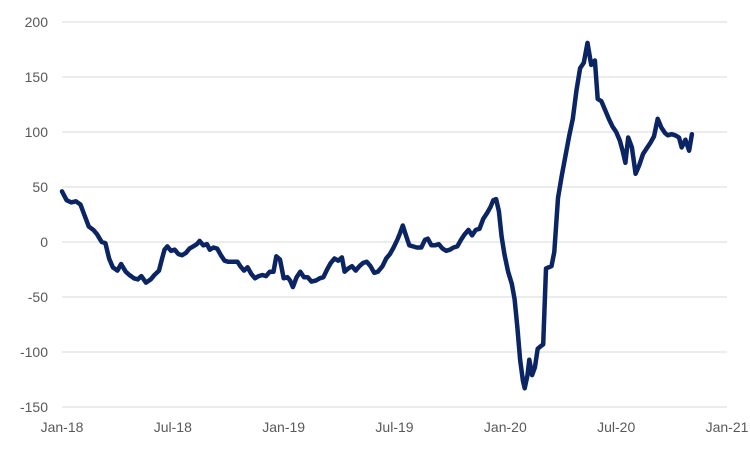  I want to click on y-tick-label: -150, so click(34, 407).